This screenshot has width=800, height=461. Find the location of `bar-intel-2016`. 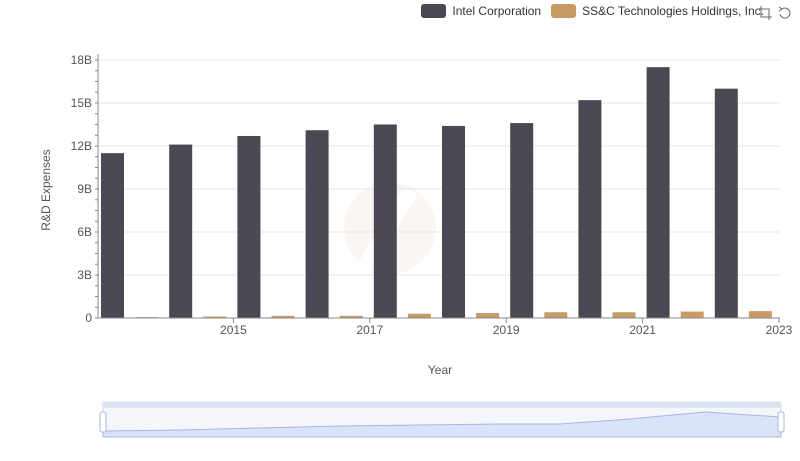

bar-intel-2016 is located at coordinates (249, 226).